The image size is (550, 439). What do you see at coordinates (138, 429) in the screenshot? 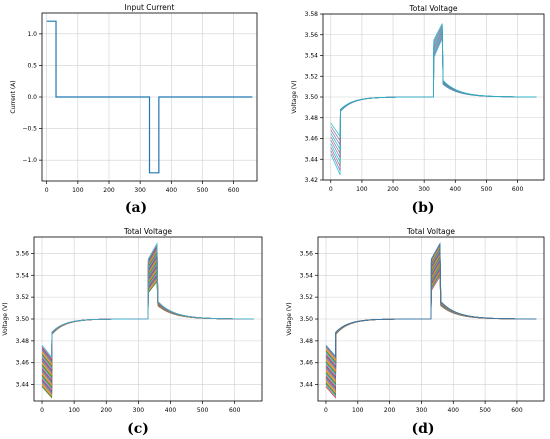
I see `panel-caption: (c)` at bounding box center [138, 429].